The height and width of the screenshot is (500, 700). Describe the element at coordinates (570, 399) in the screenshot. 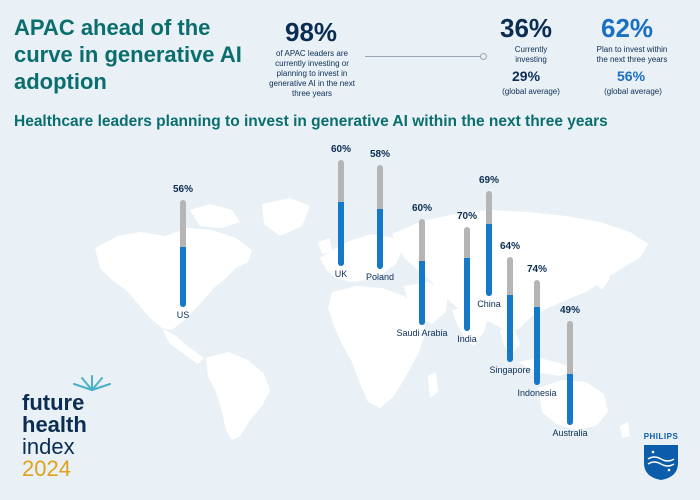

I see `bar-australia` at that location.